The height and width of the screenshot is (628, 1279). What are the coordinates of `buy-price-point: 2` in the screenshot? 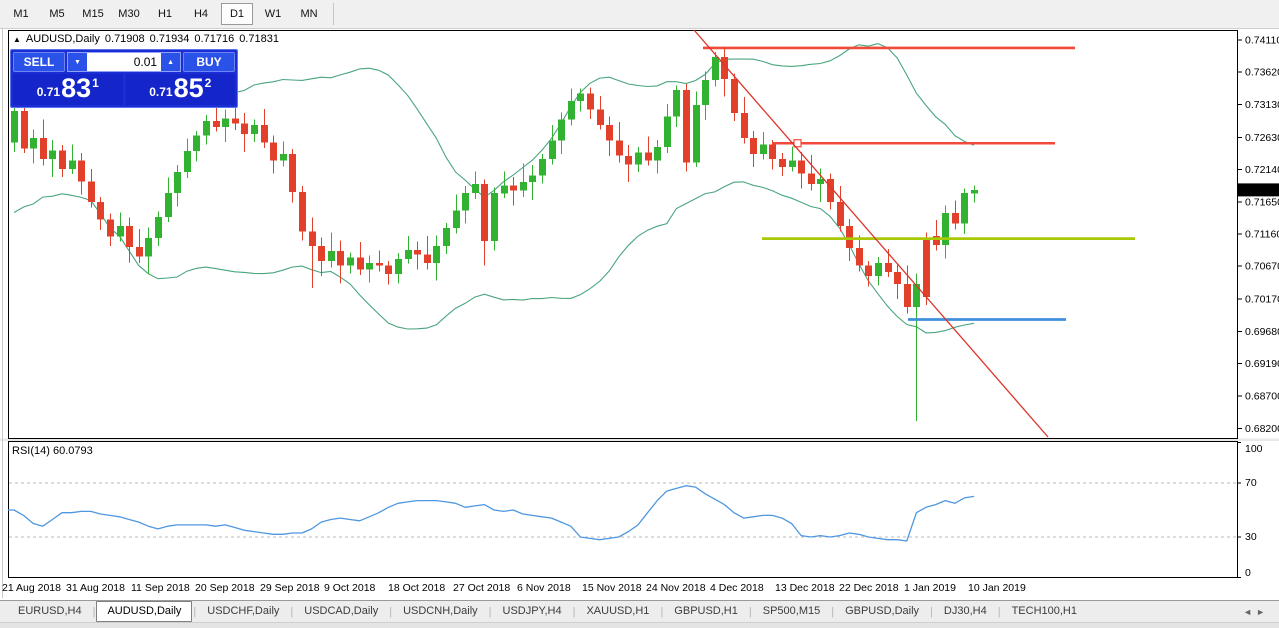 It's located at (208, 83).